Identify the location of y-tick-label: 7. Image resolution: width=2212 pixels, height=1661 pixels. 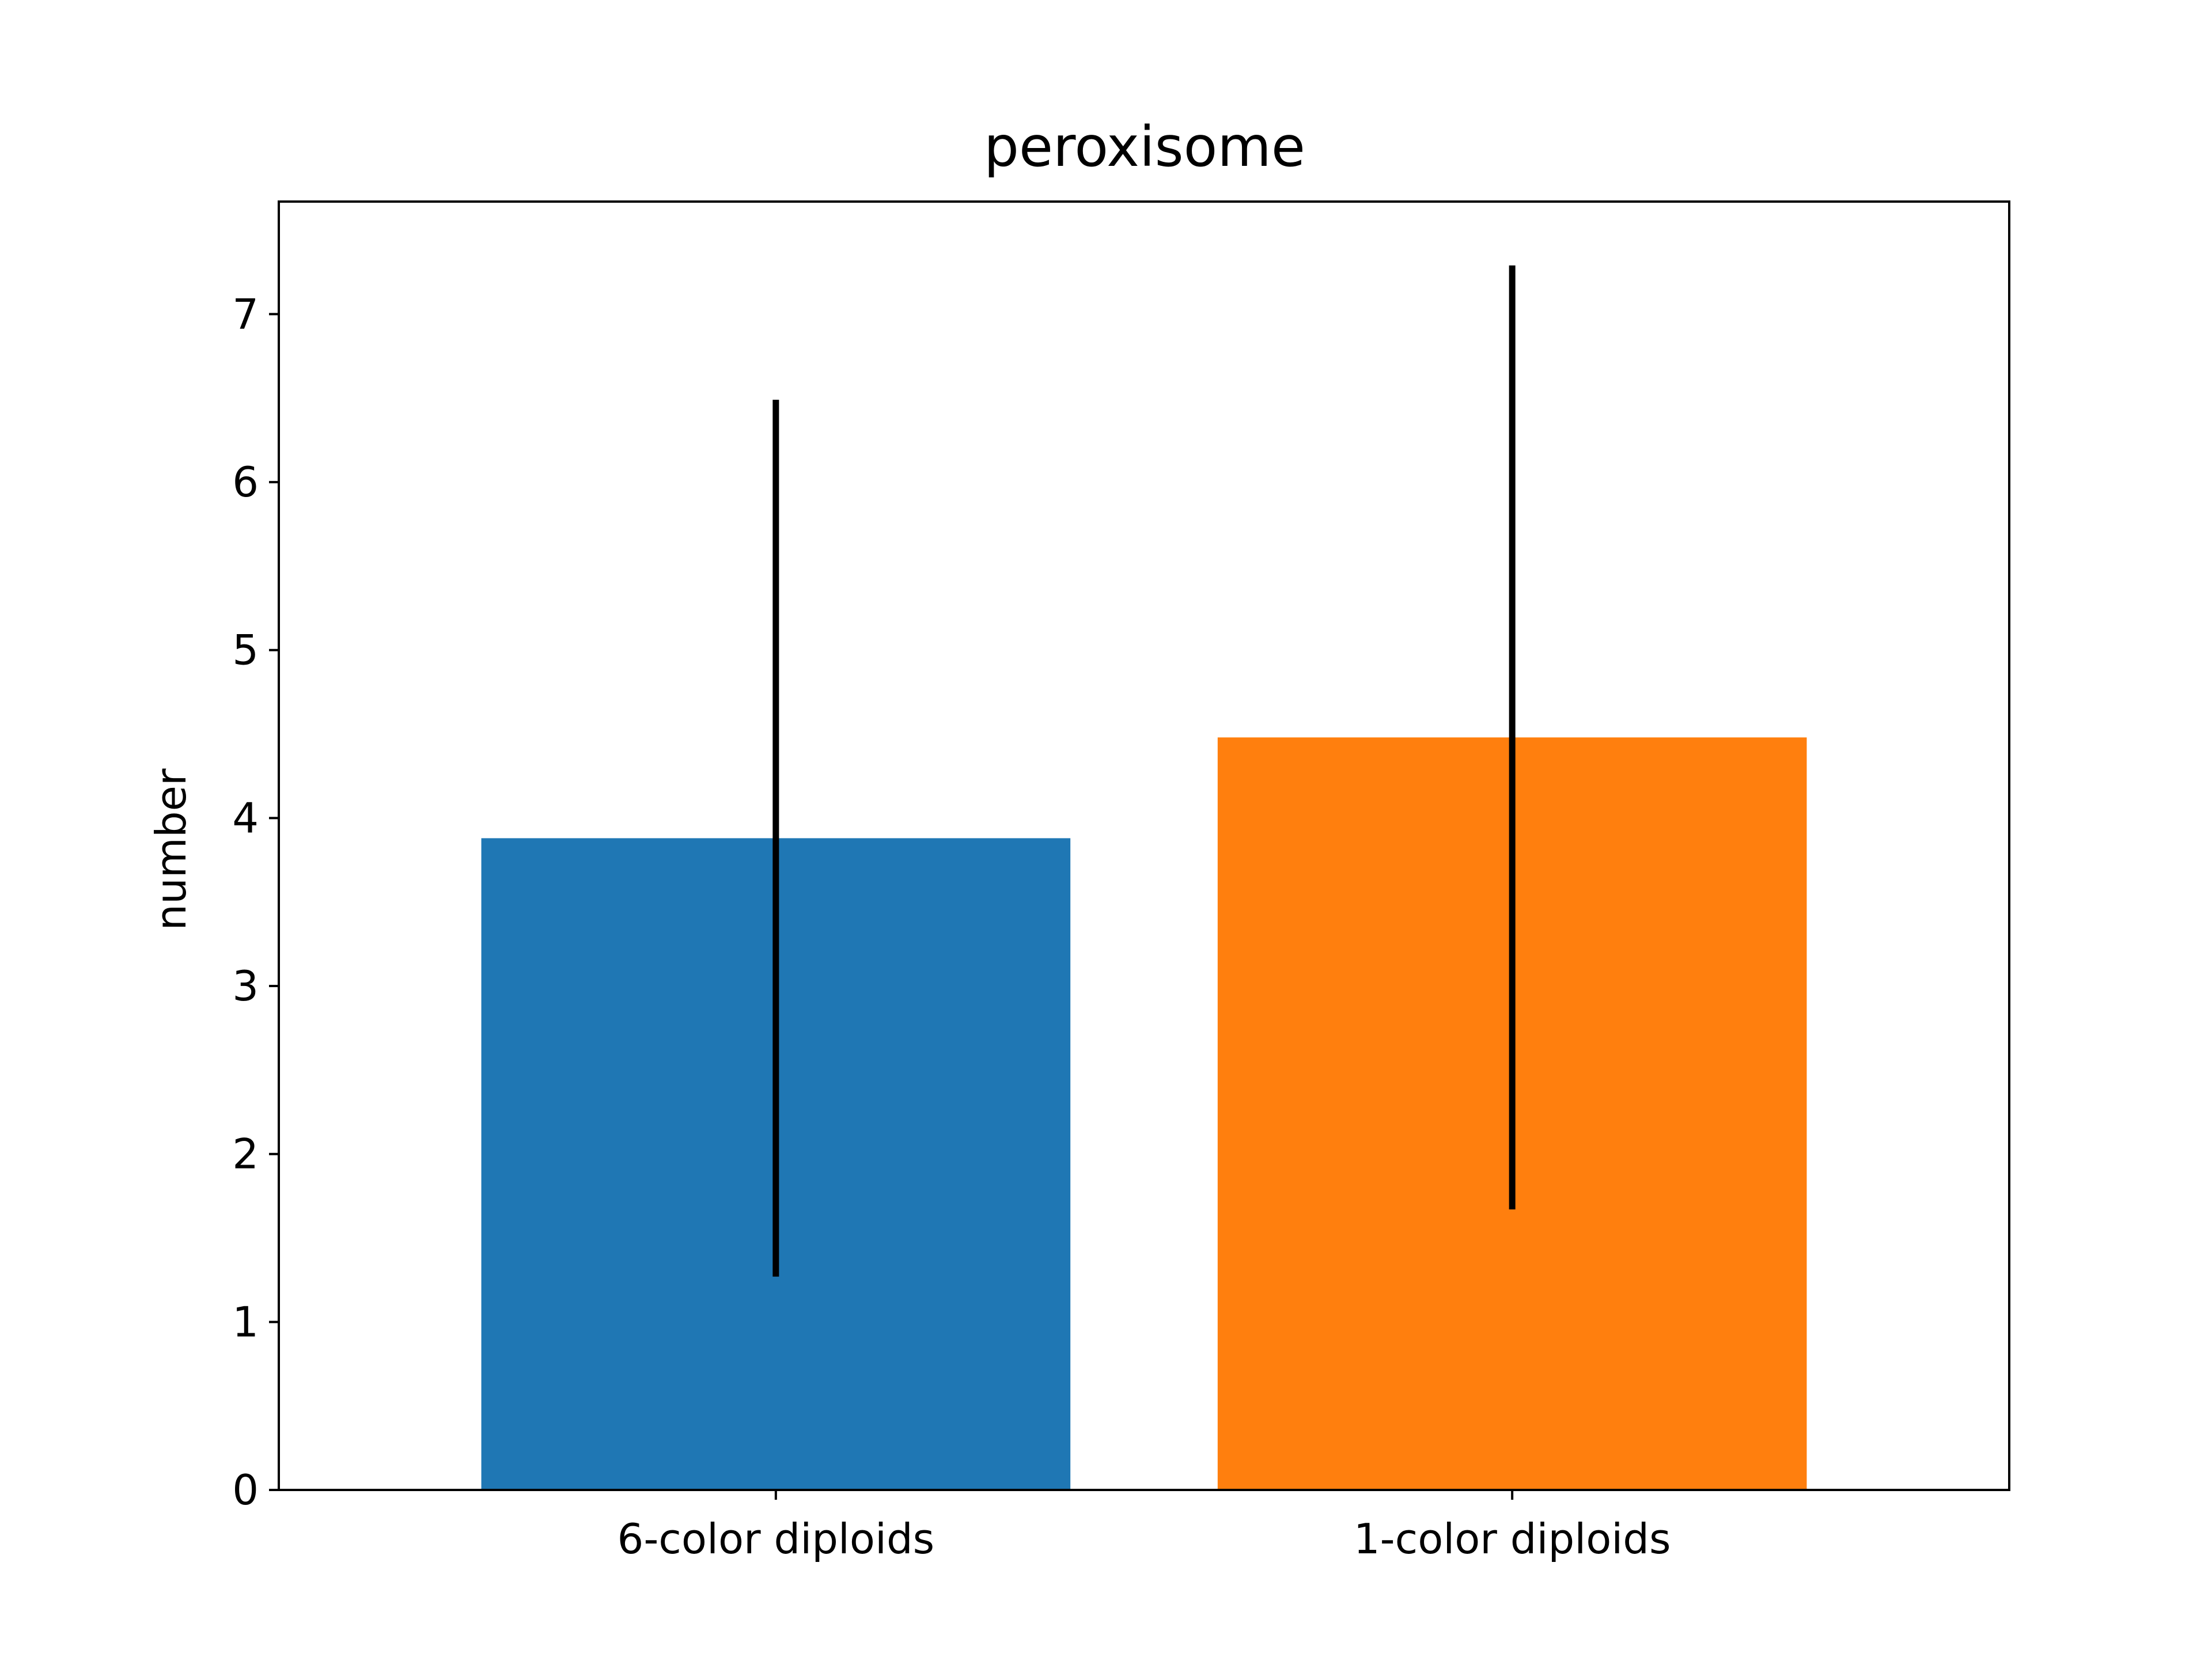
(245, 314).